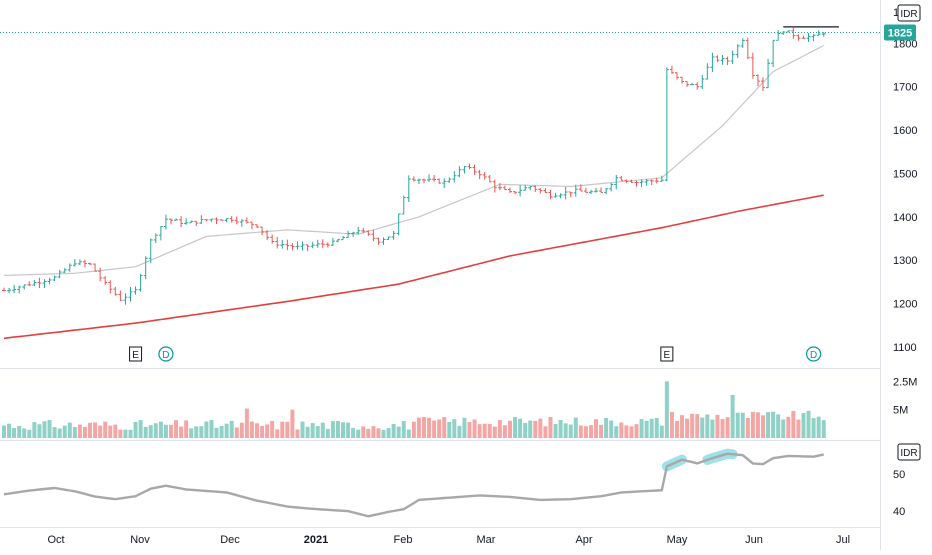 The height and width of the screenshot is (555, 932). I want to click on time-tick-label: Nov, so click(140, 540).